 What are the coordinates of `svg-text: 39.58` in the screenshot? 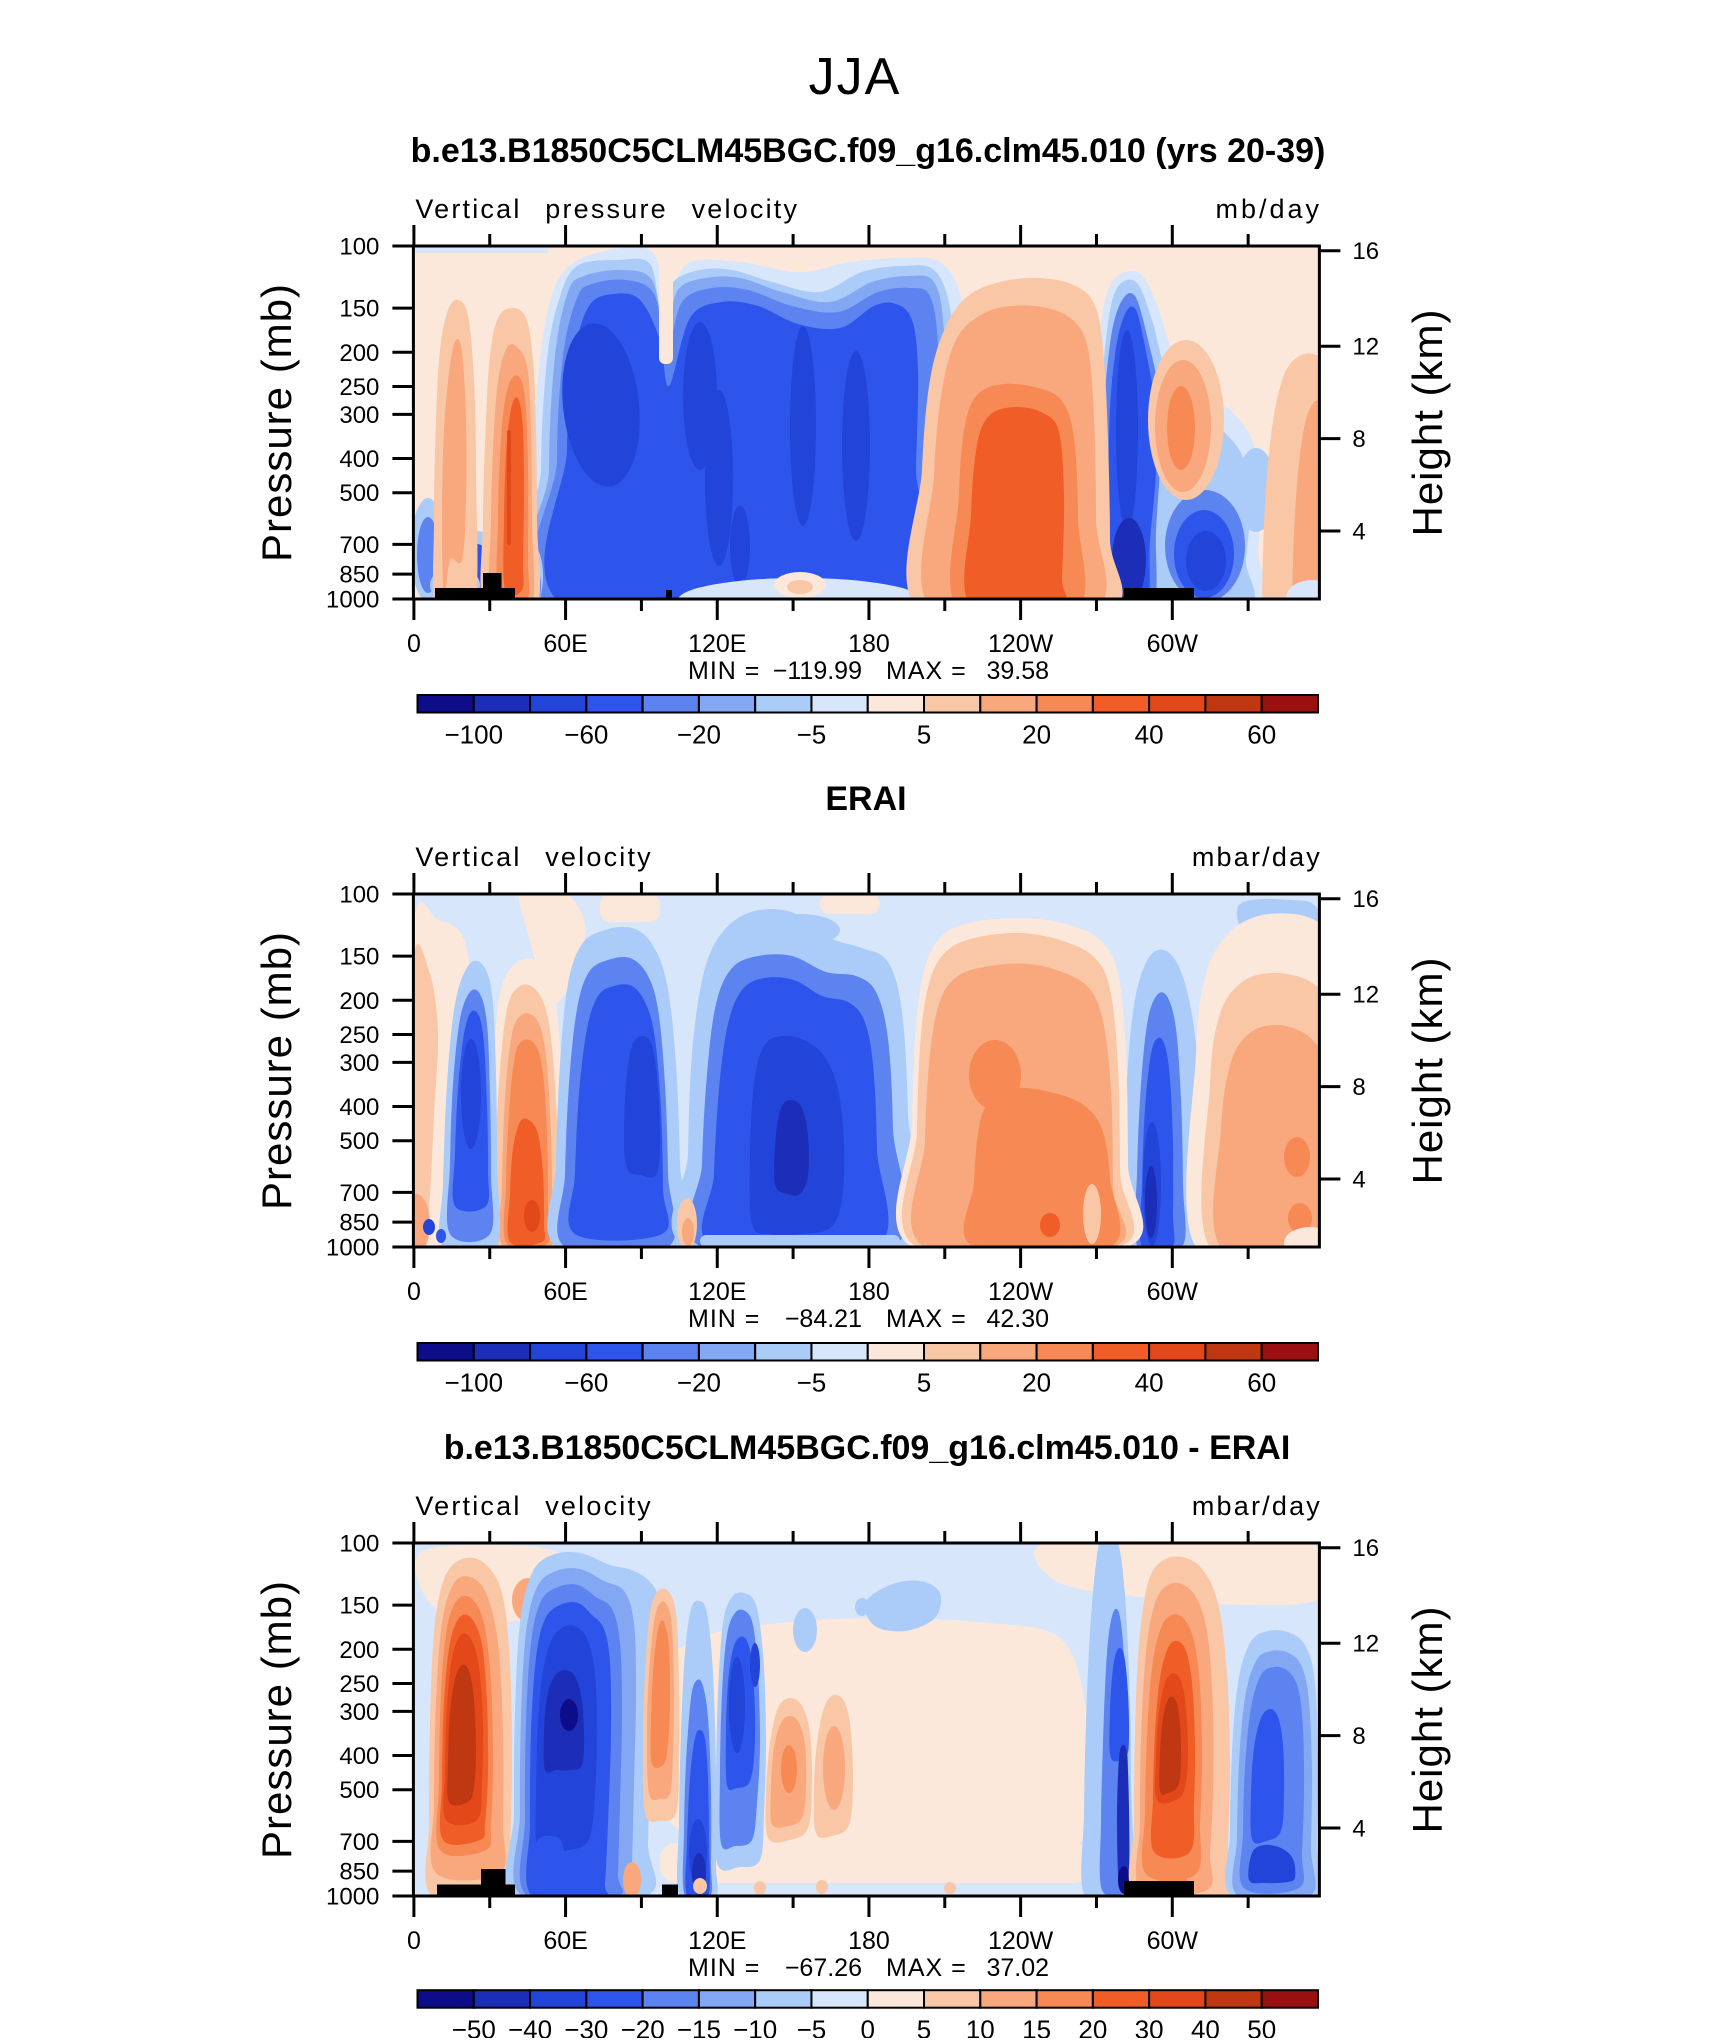 It's located at (1017, 671).